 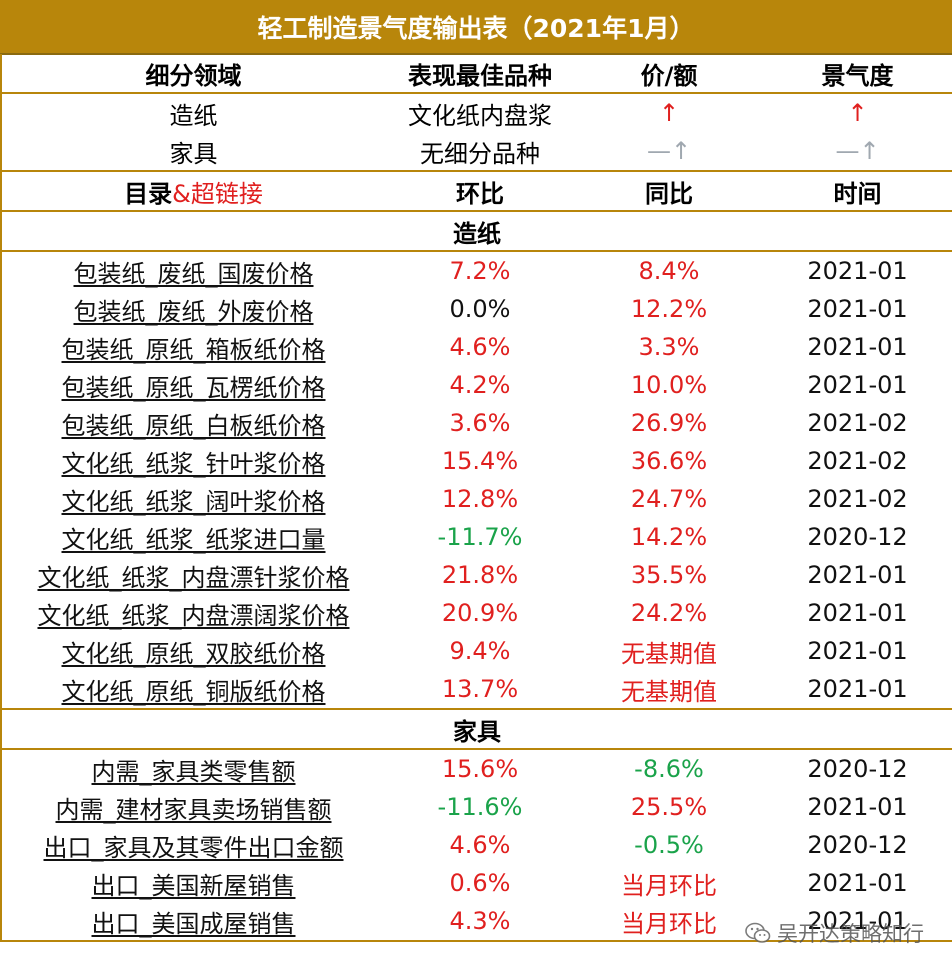 I want to click on indicator-cell: 包装纸_原纸_箱板纸价格, so click(x=192, y=347).